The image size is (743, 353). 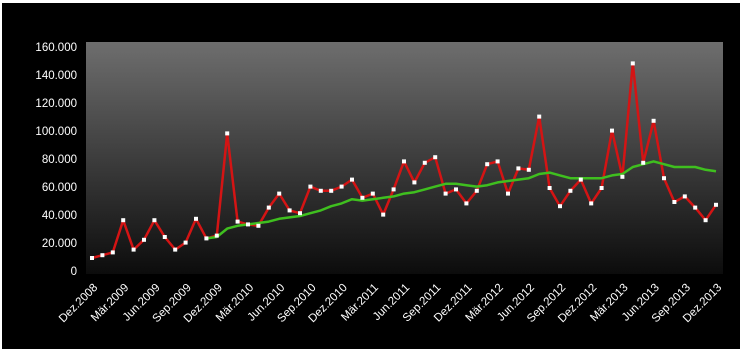 I want to click on y-tick-label: 100.000, so click(x=56, y=132).